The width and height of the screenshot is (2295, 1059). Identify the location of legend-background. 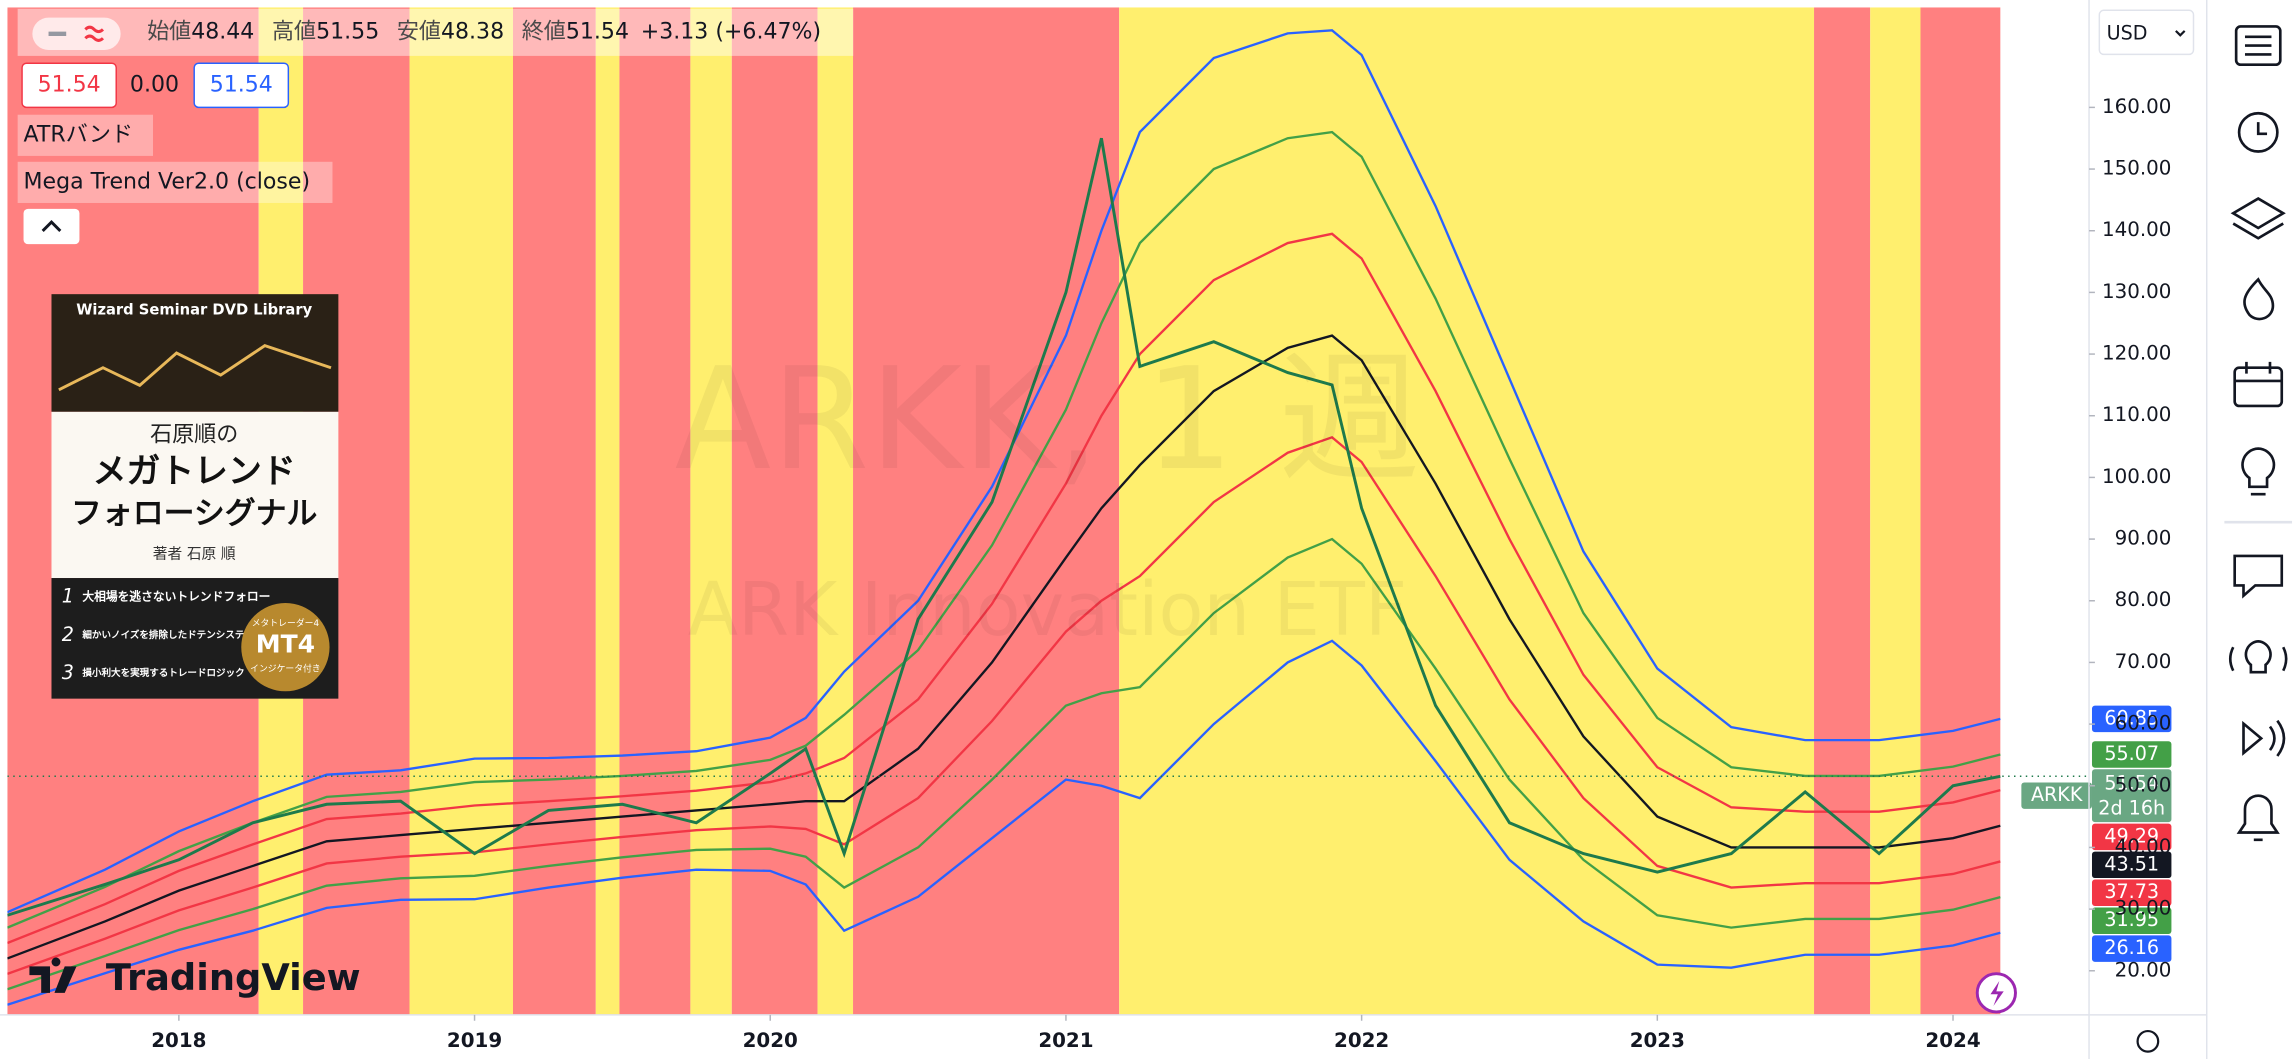
(435, 32).